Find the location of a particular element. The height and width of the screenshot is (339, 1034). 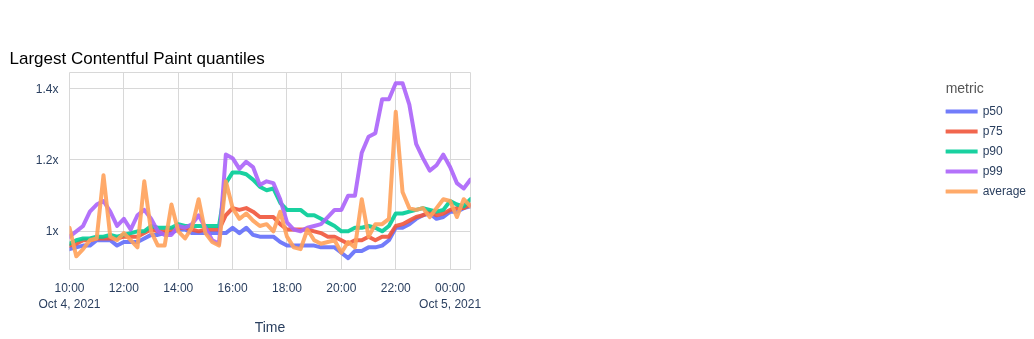

x-tick-label: 20:00 is located at coordinates (341, 287).